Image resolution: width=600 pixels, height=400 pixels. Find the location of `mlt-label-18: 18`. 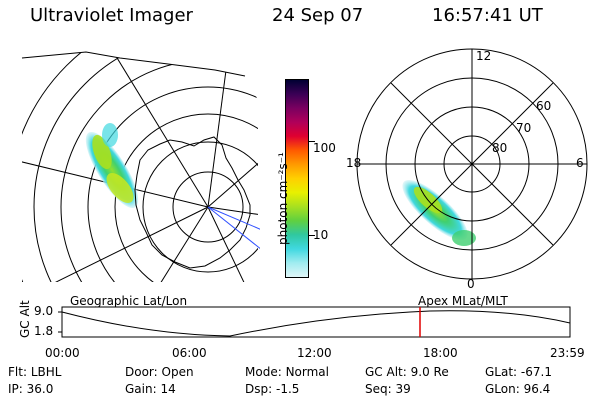

mlt-label-18: 18 is located at coordinates (353, 163).